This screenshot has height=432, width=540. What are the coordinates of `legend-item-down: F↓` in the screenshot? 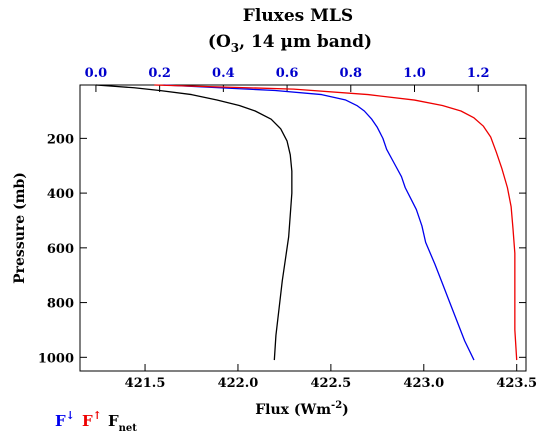 It's located at (65, 419).